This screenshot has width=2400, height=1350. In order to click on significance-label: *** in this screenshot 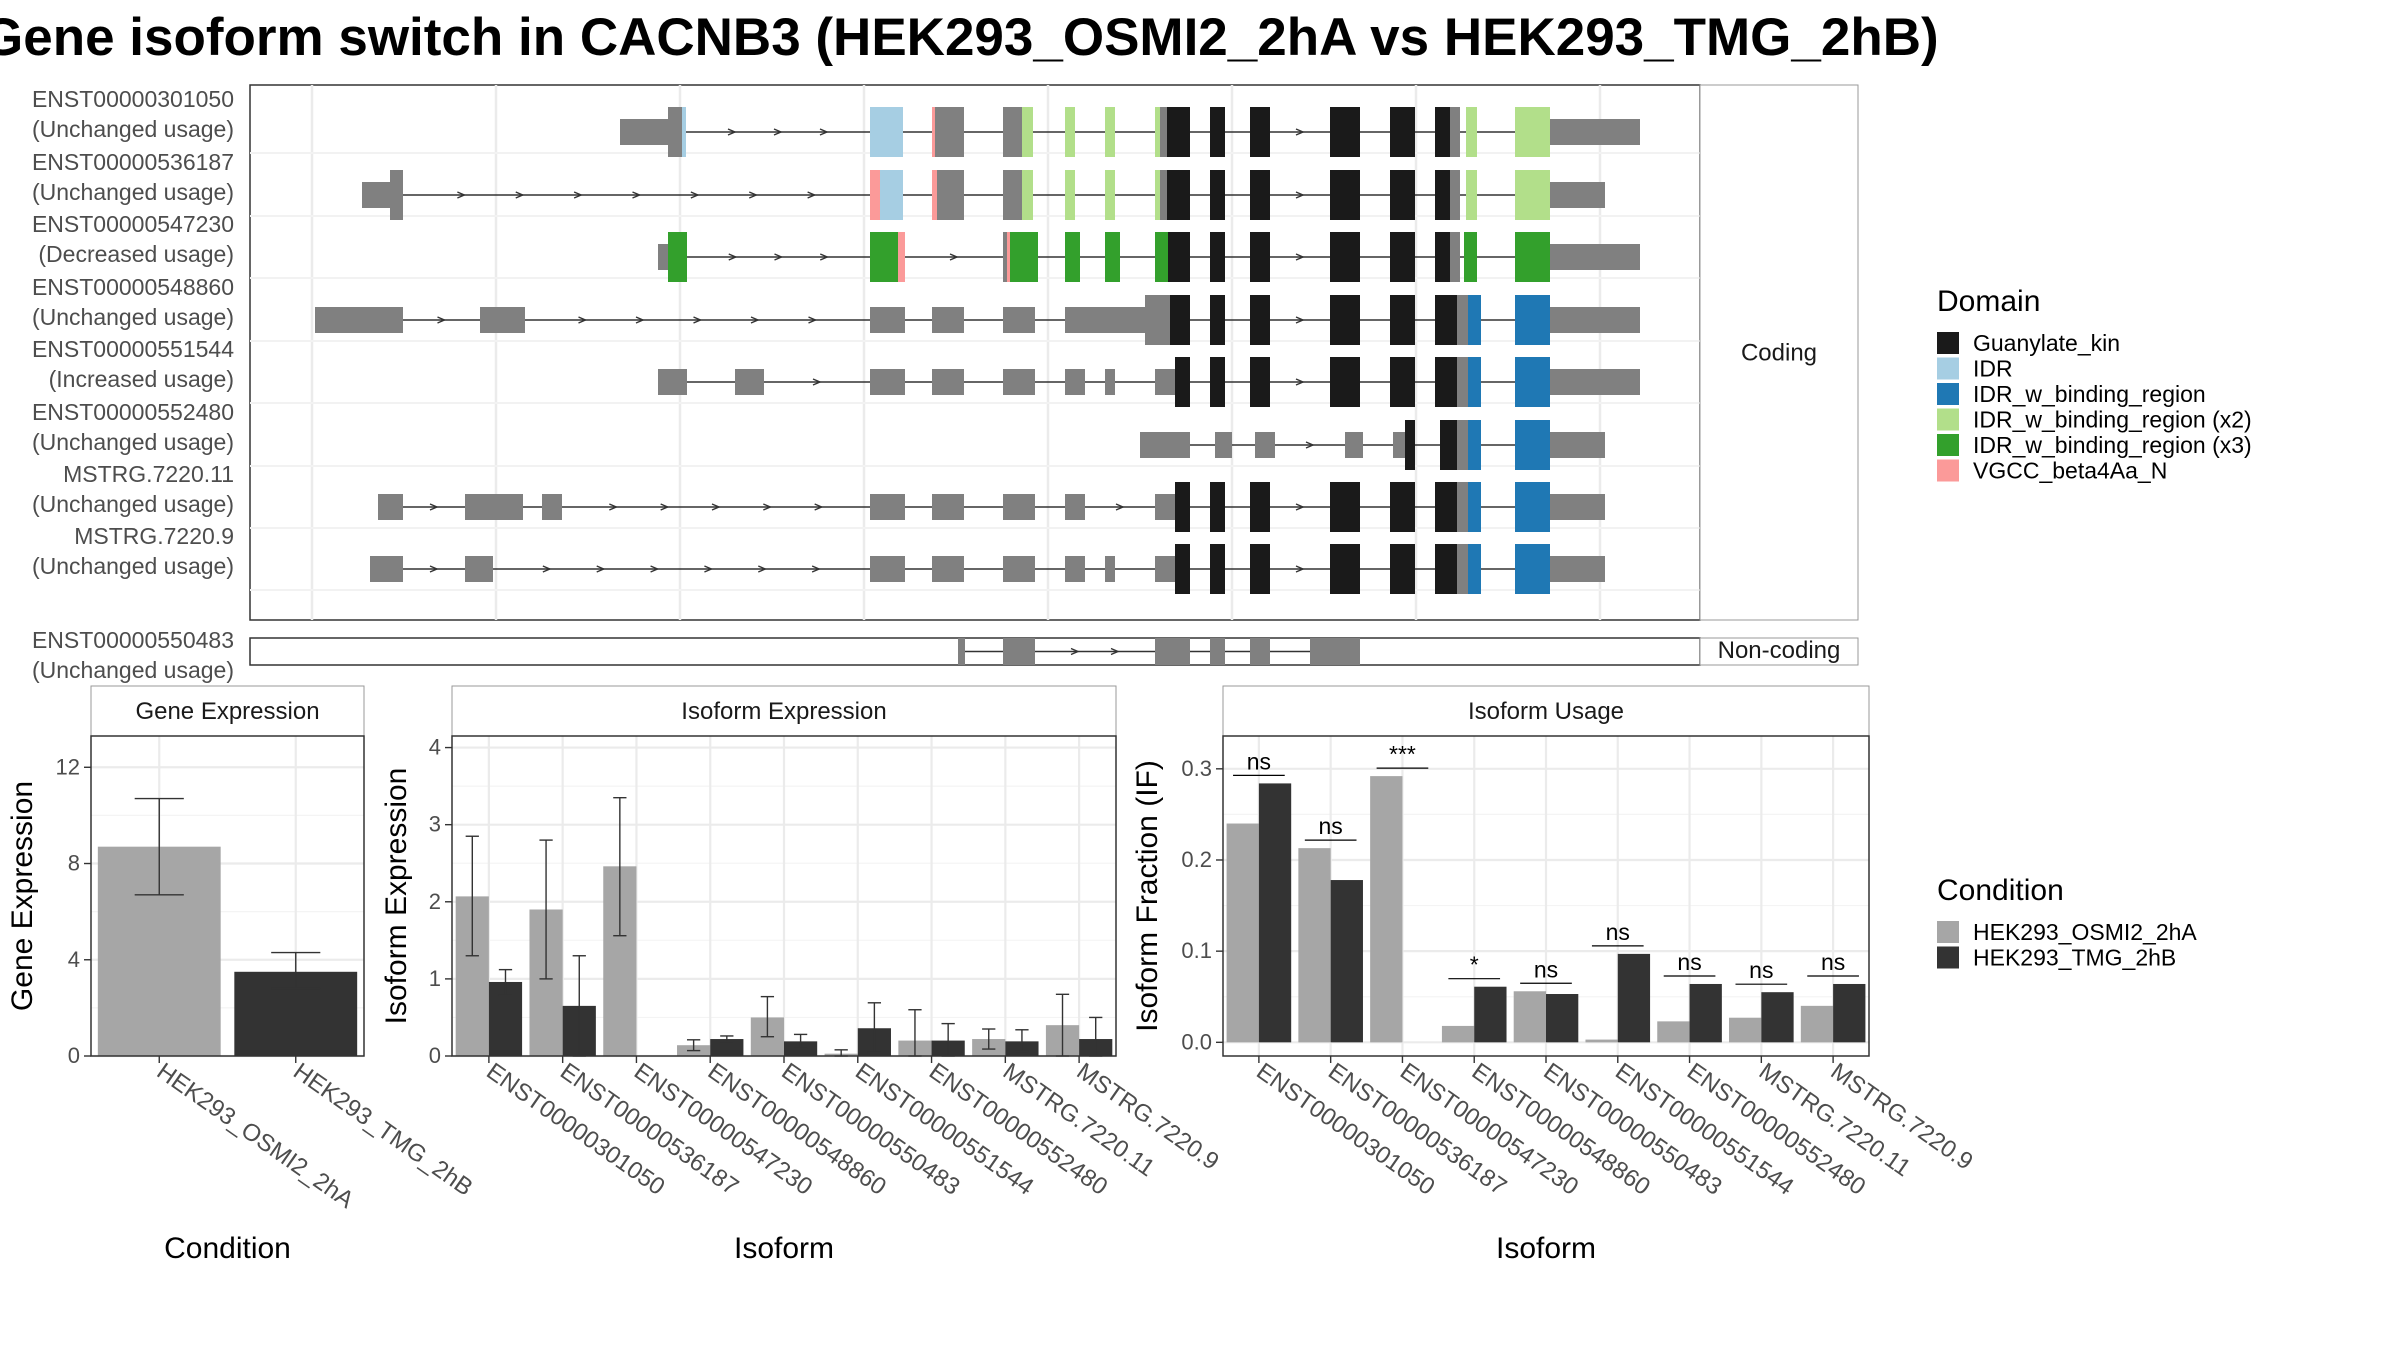, I will do `click(1402, 754)`.